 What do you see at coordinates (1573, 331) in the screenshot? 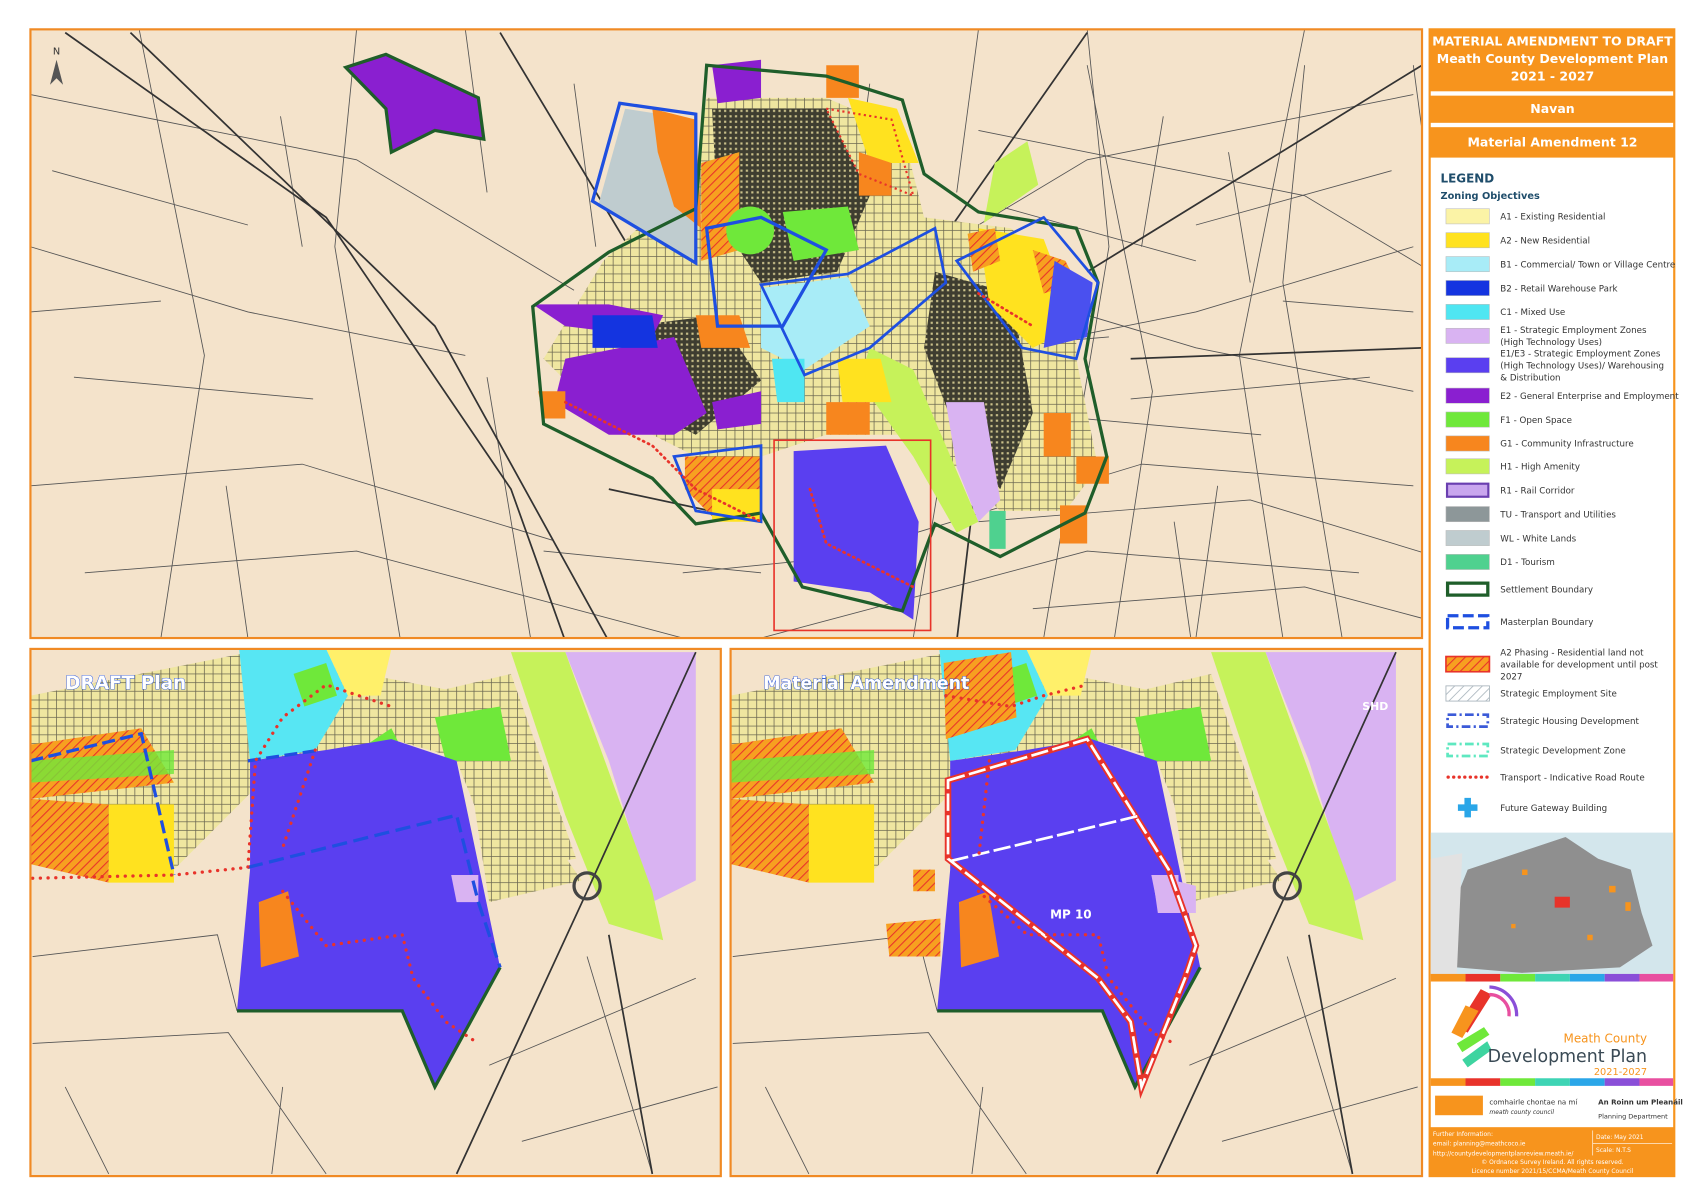
I see `legend-label: E1 - Strategic Employment Zones` at bounding box center [1573, 331].